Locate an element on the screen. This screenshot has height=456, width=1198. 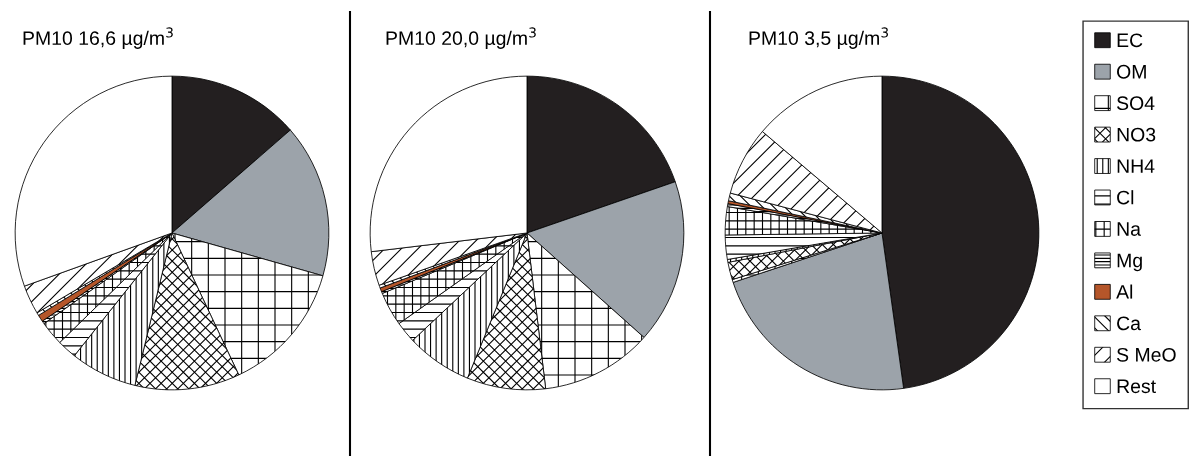
legend-label: OM is located at coordinates (1131, 71).